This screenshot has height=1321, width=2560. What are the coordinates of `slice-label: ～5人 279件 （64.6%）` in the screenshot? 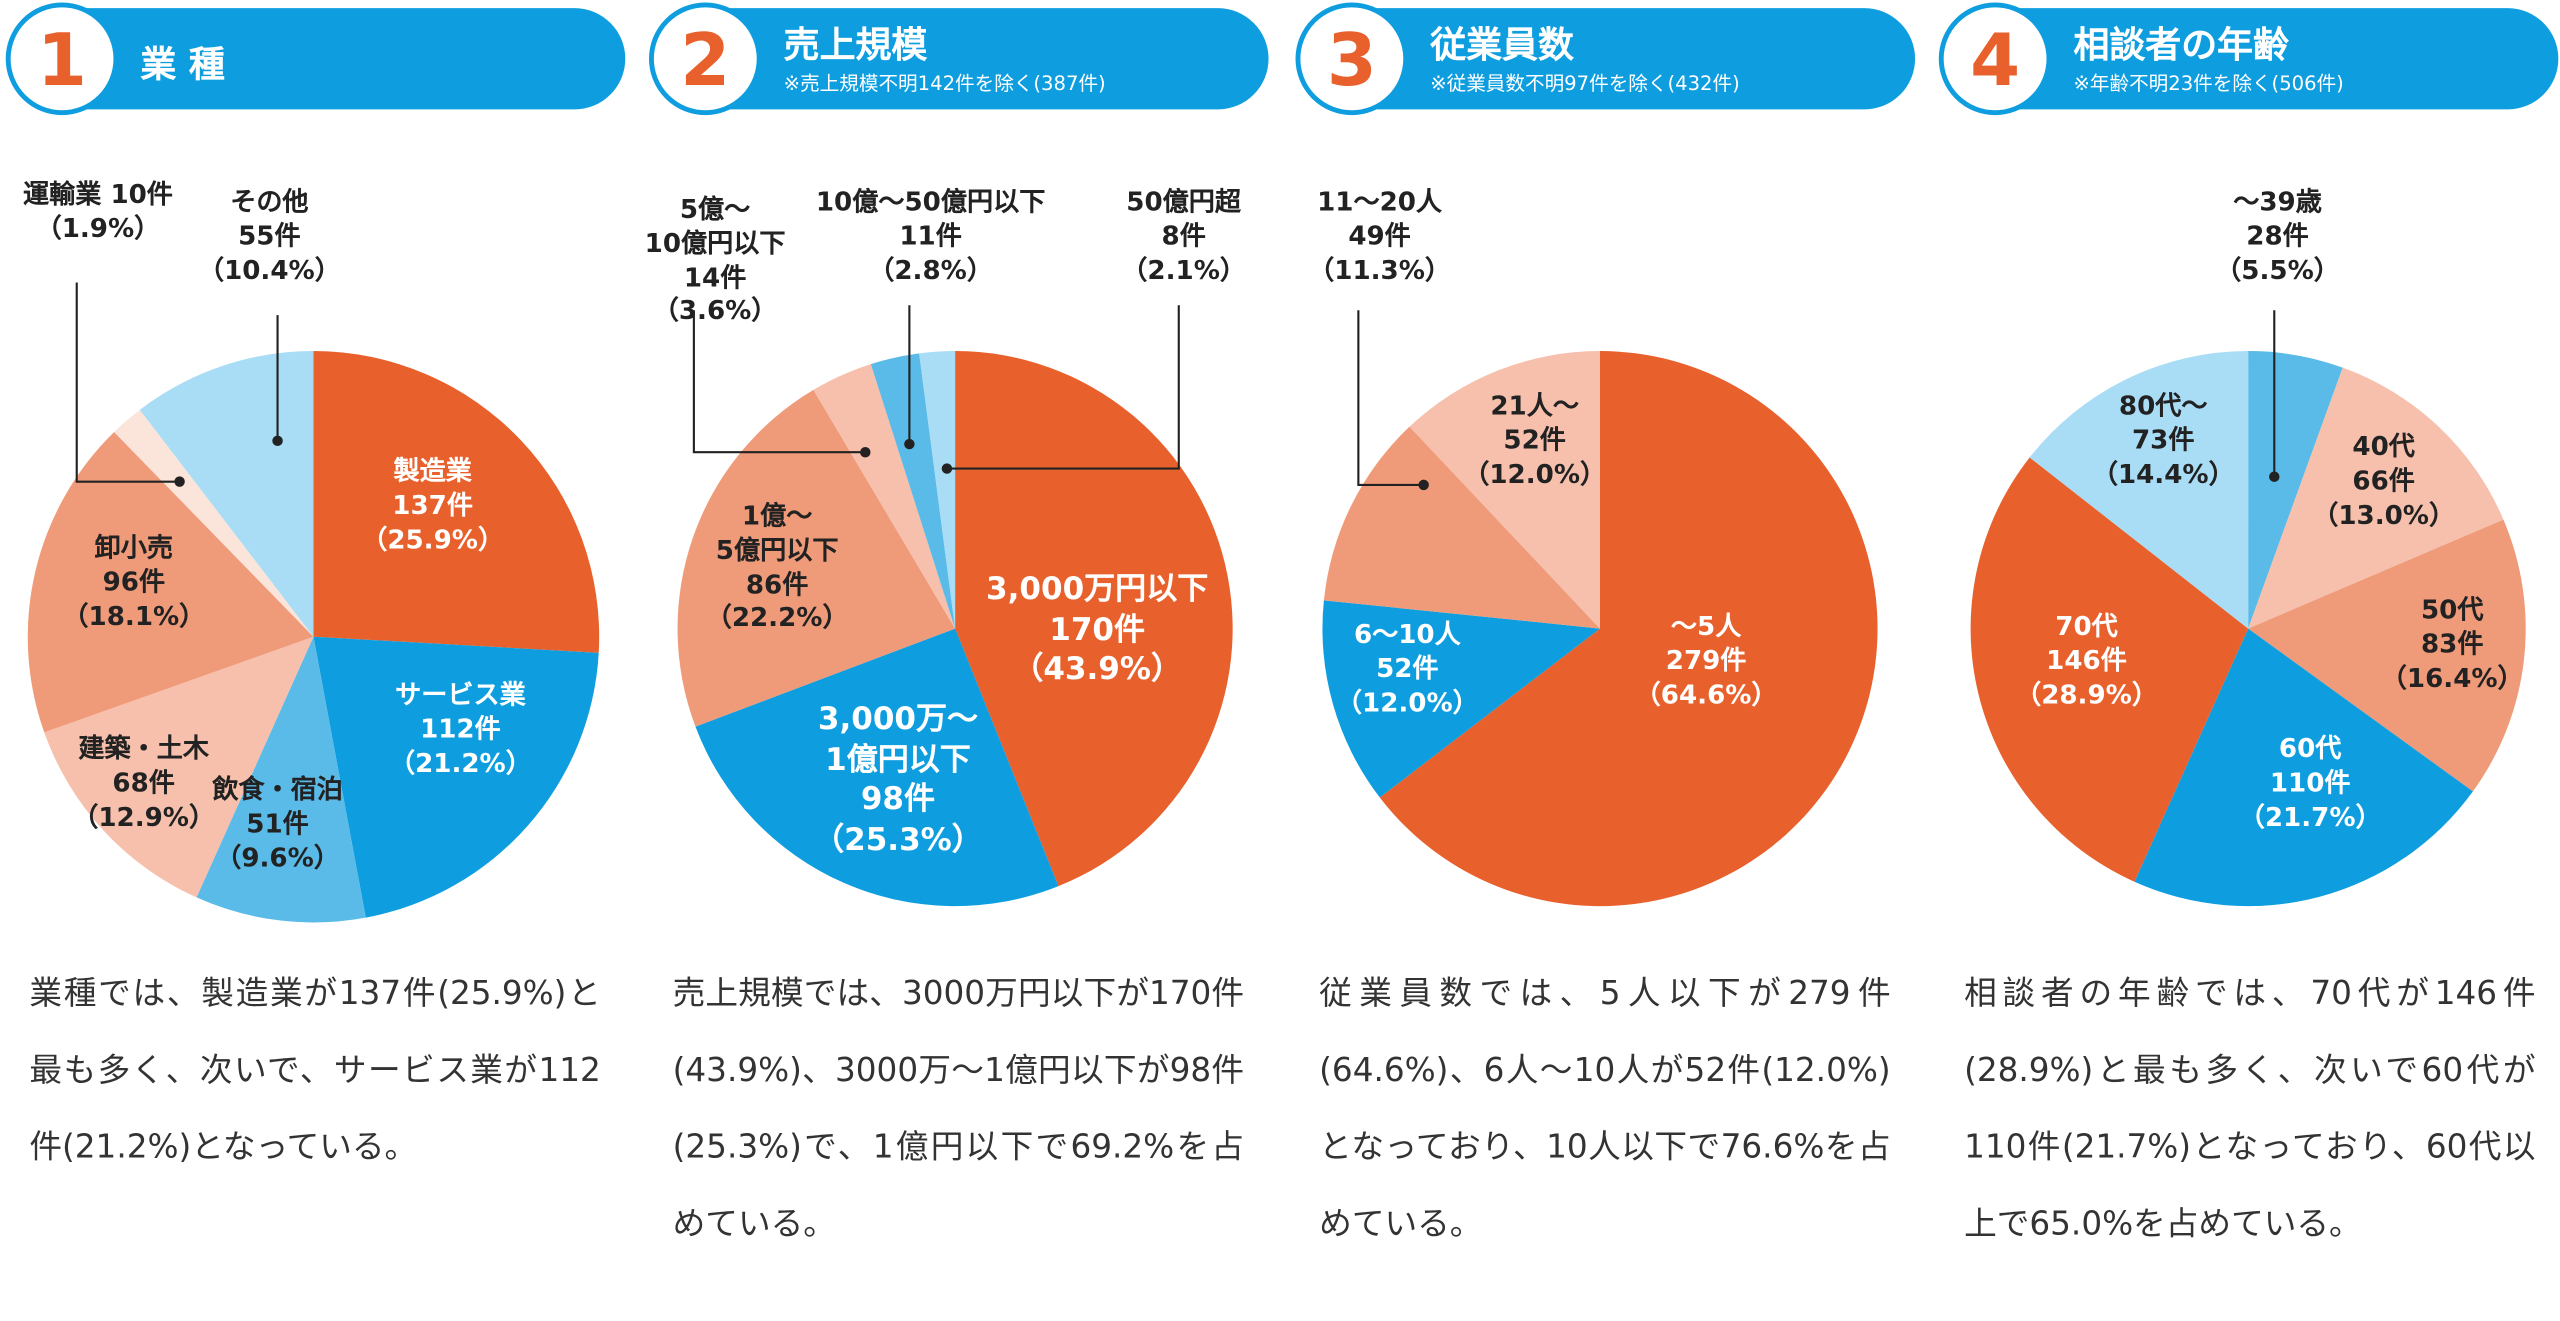 It's located at (1706, 661).